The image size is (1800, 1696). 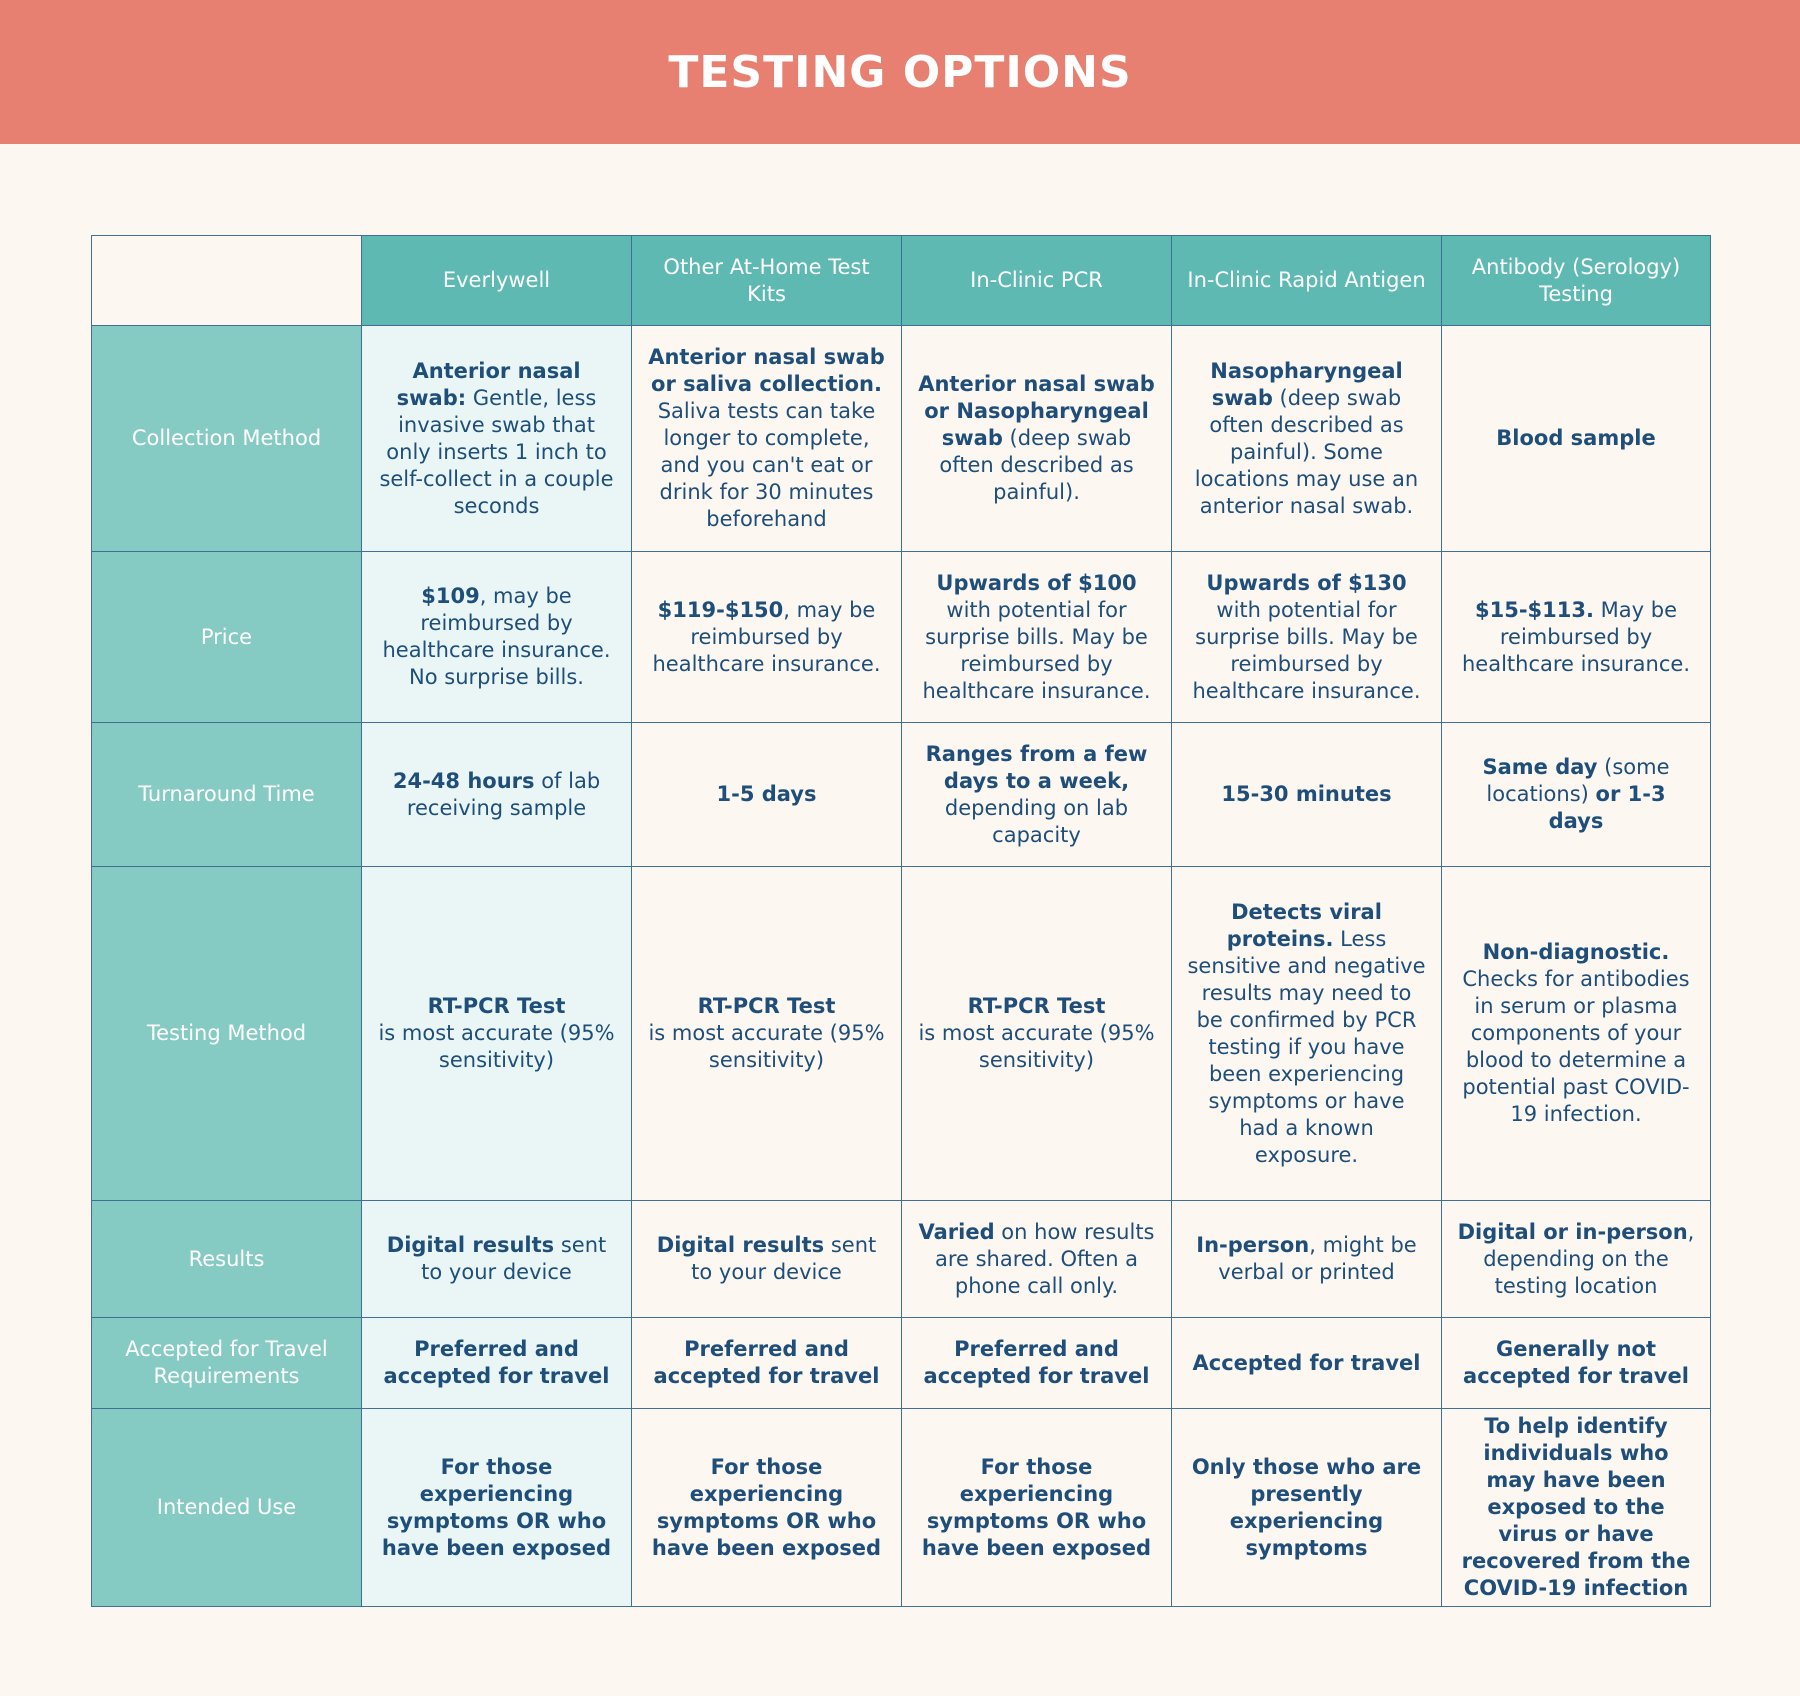 I want to click on column-header-antibody: Antibody (Serology) Testing, so click(x=1576, y=280).